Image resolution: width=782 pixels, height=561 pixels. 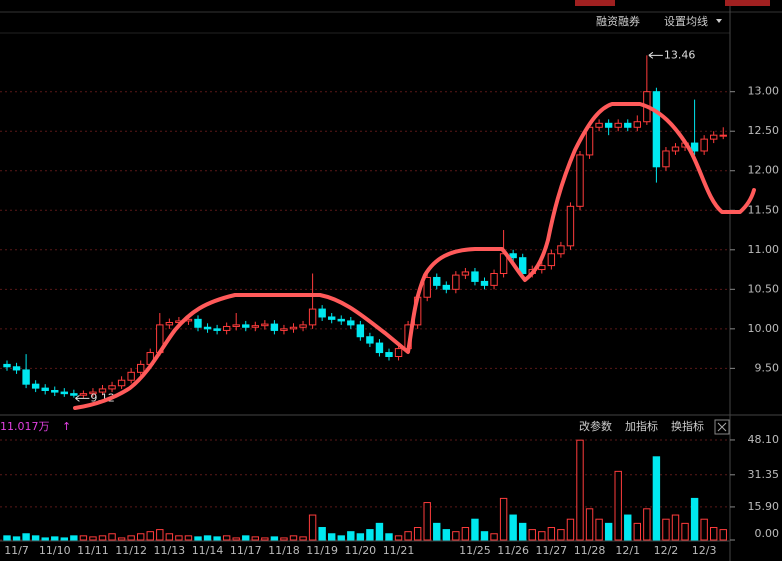 What do you see at coordinates (82, 398) in the screenshot?
I see `annotation-arrow` at bounding box center [82, 398].